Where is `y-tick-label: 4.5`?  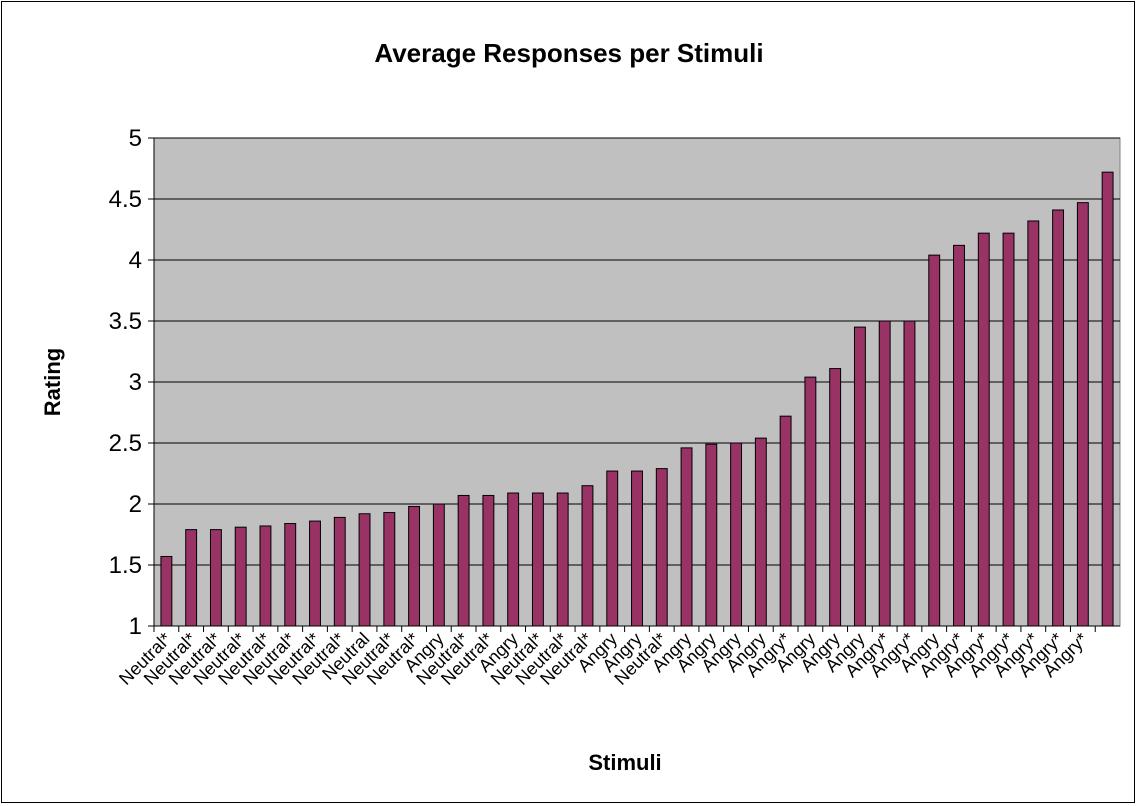 y-tick-label: 4.5 is located at coordinates (125, 199).